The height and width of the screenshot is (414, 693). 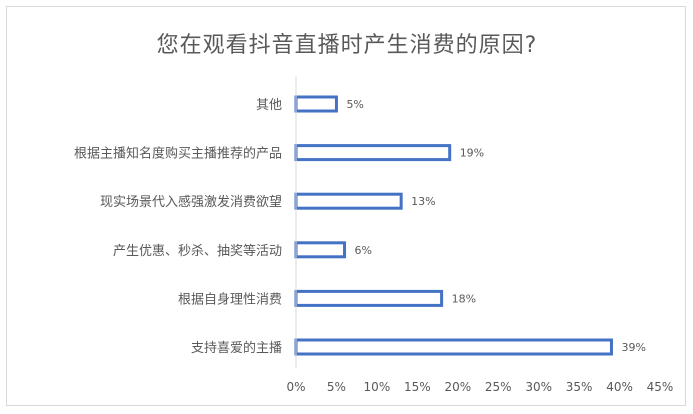 What do you see at coordinates (498, 387) in the screenshot?
I see `x-tick-label: 25%` at bounding box center [498, 387].